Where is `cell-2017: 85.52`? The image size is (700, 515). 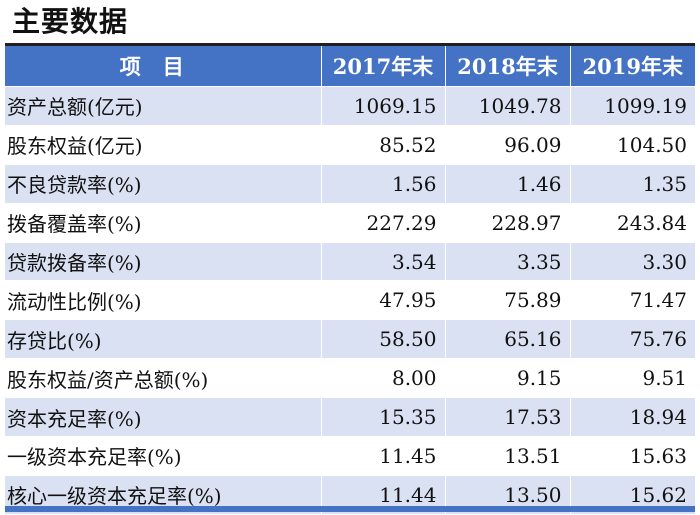
cell-2017: 85.52 is located at coordinates (382, 145).